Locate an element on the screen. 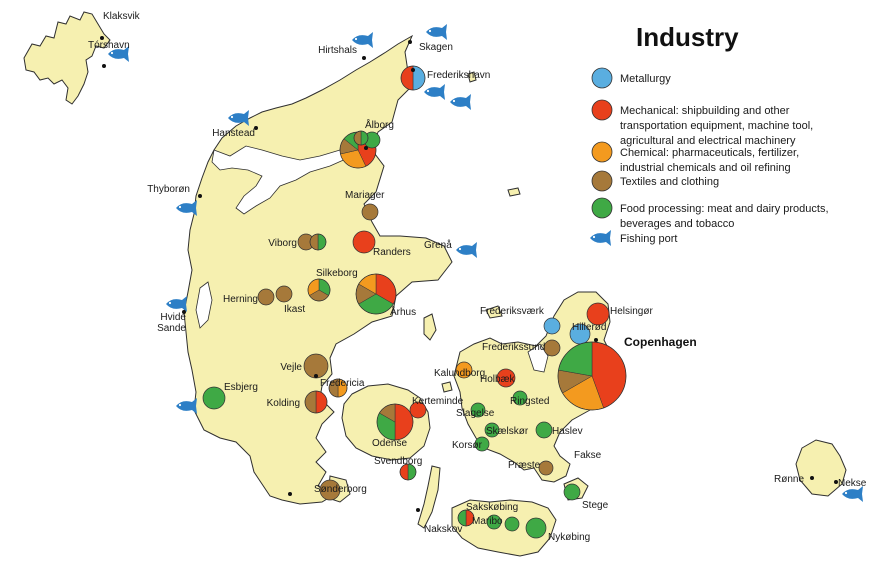 The width and height of the screenshot is (881, 570). place-label-nakskov: Nakskov is located at coordinates (443, 529).